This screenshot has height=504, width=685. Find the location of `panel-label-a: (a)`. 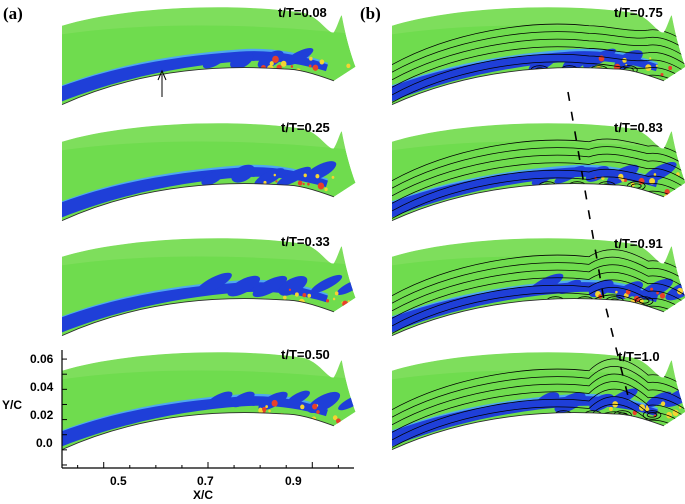

panel-label-a: (a) is located at coordinates (13, 13).